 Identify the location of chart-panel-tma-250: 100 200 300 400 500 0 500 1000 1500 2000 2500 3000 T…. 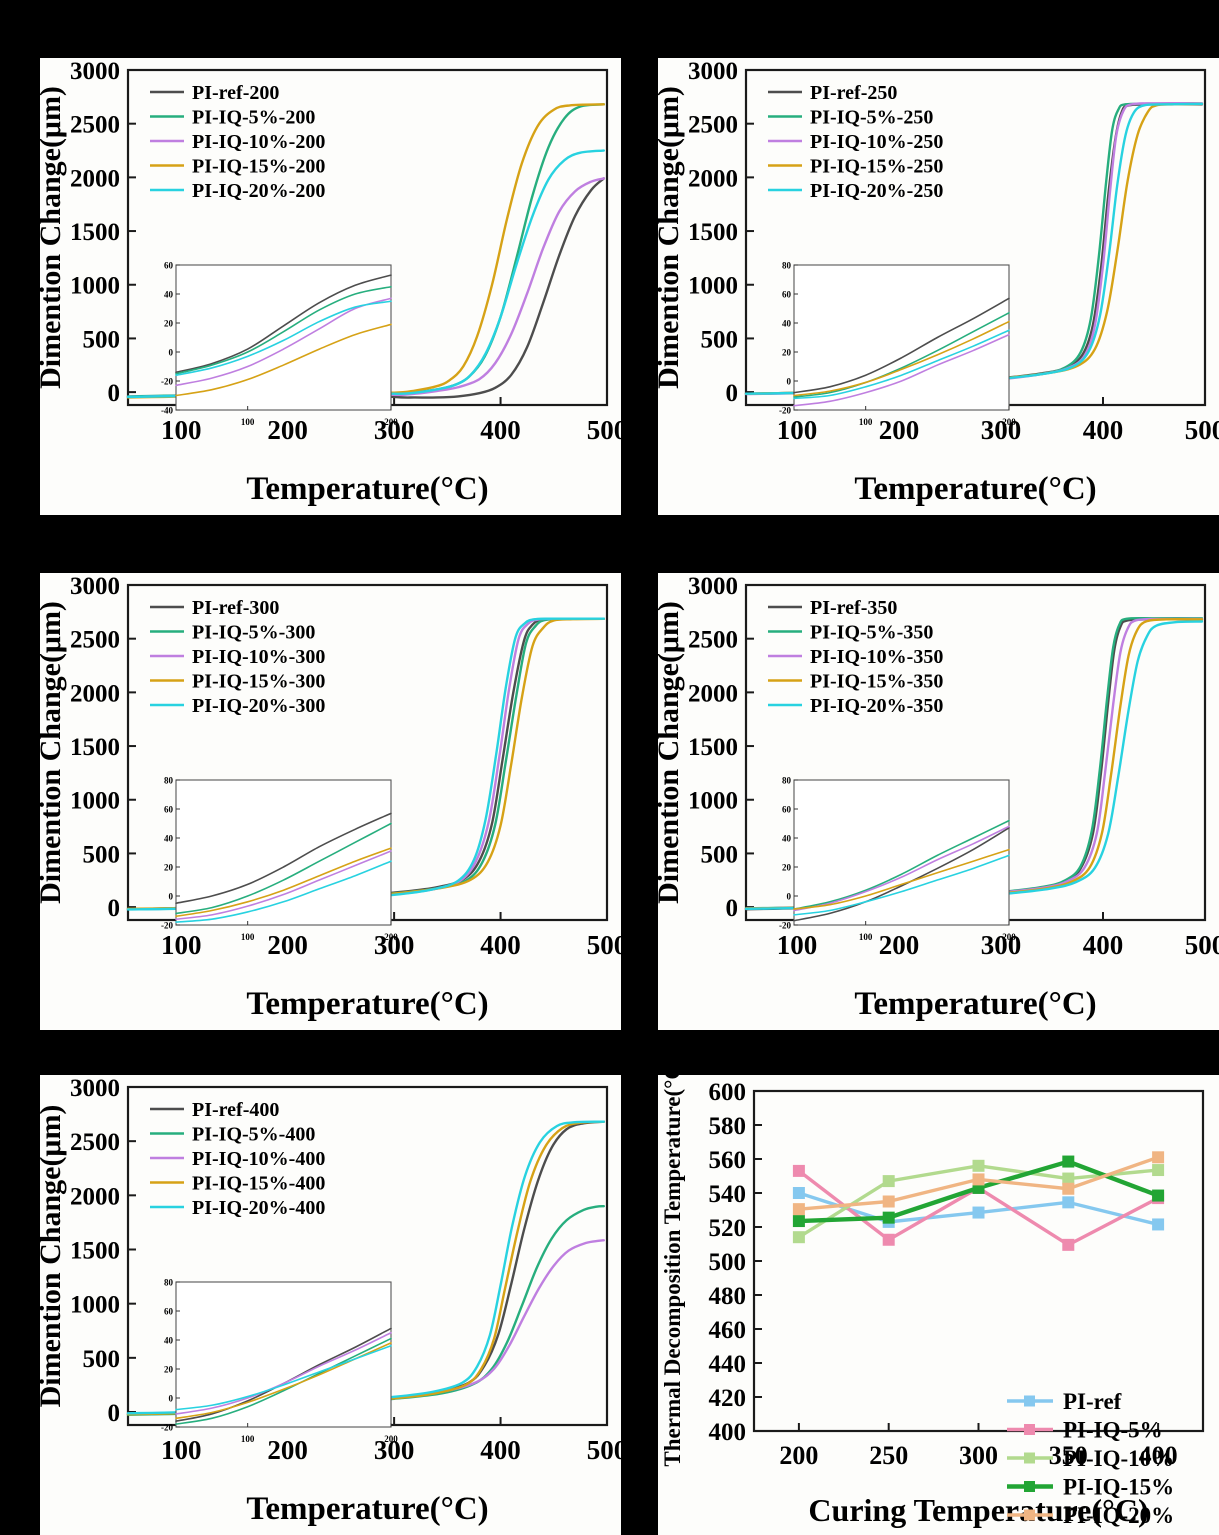
(938, 286).